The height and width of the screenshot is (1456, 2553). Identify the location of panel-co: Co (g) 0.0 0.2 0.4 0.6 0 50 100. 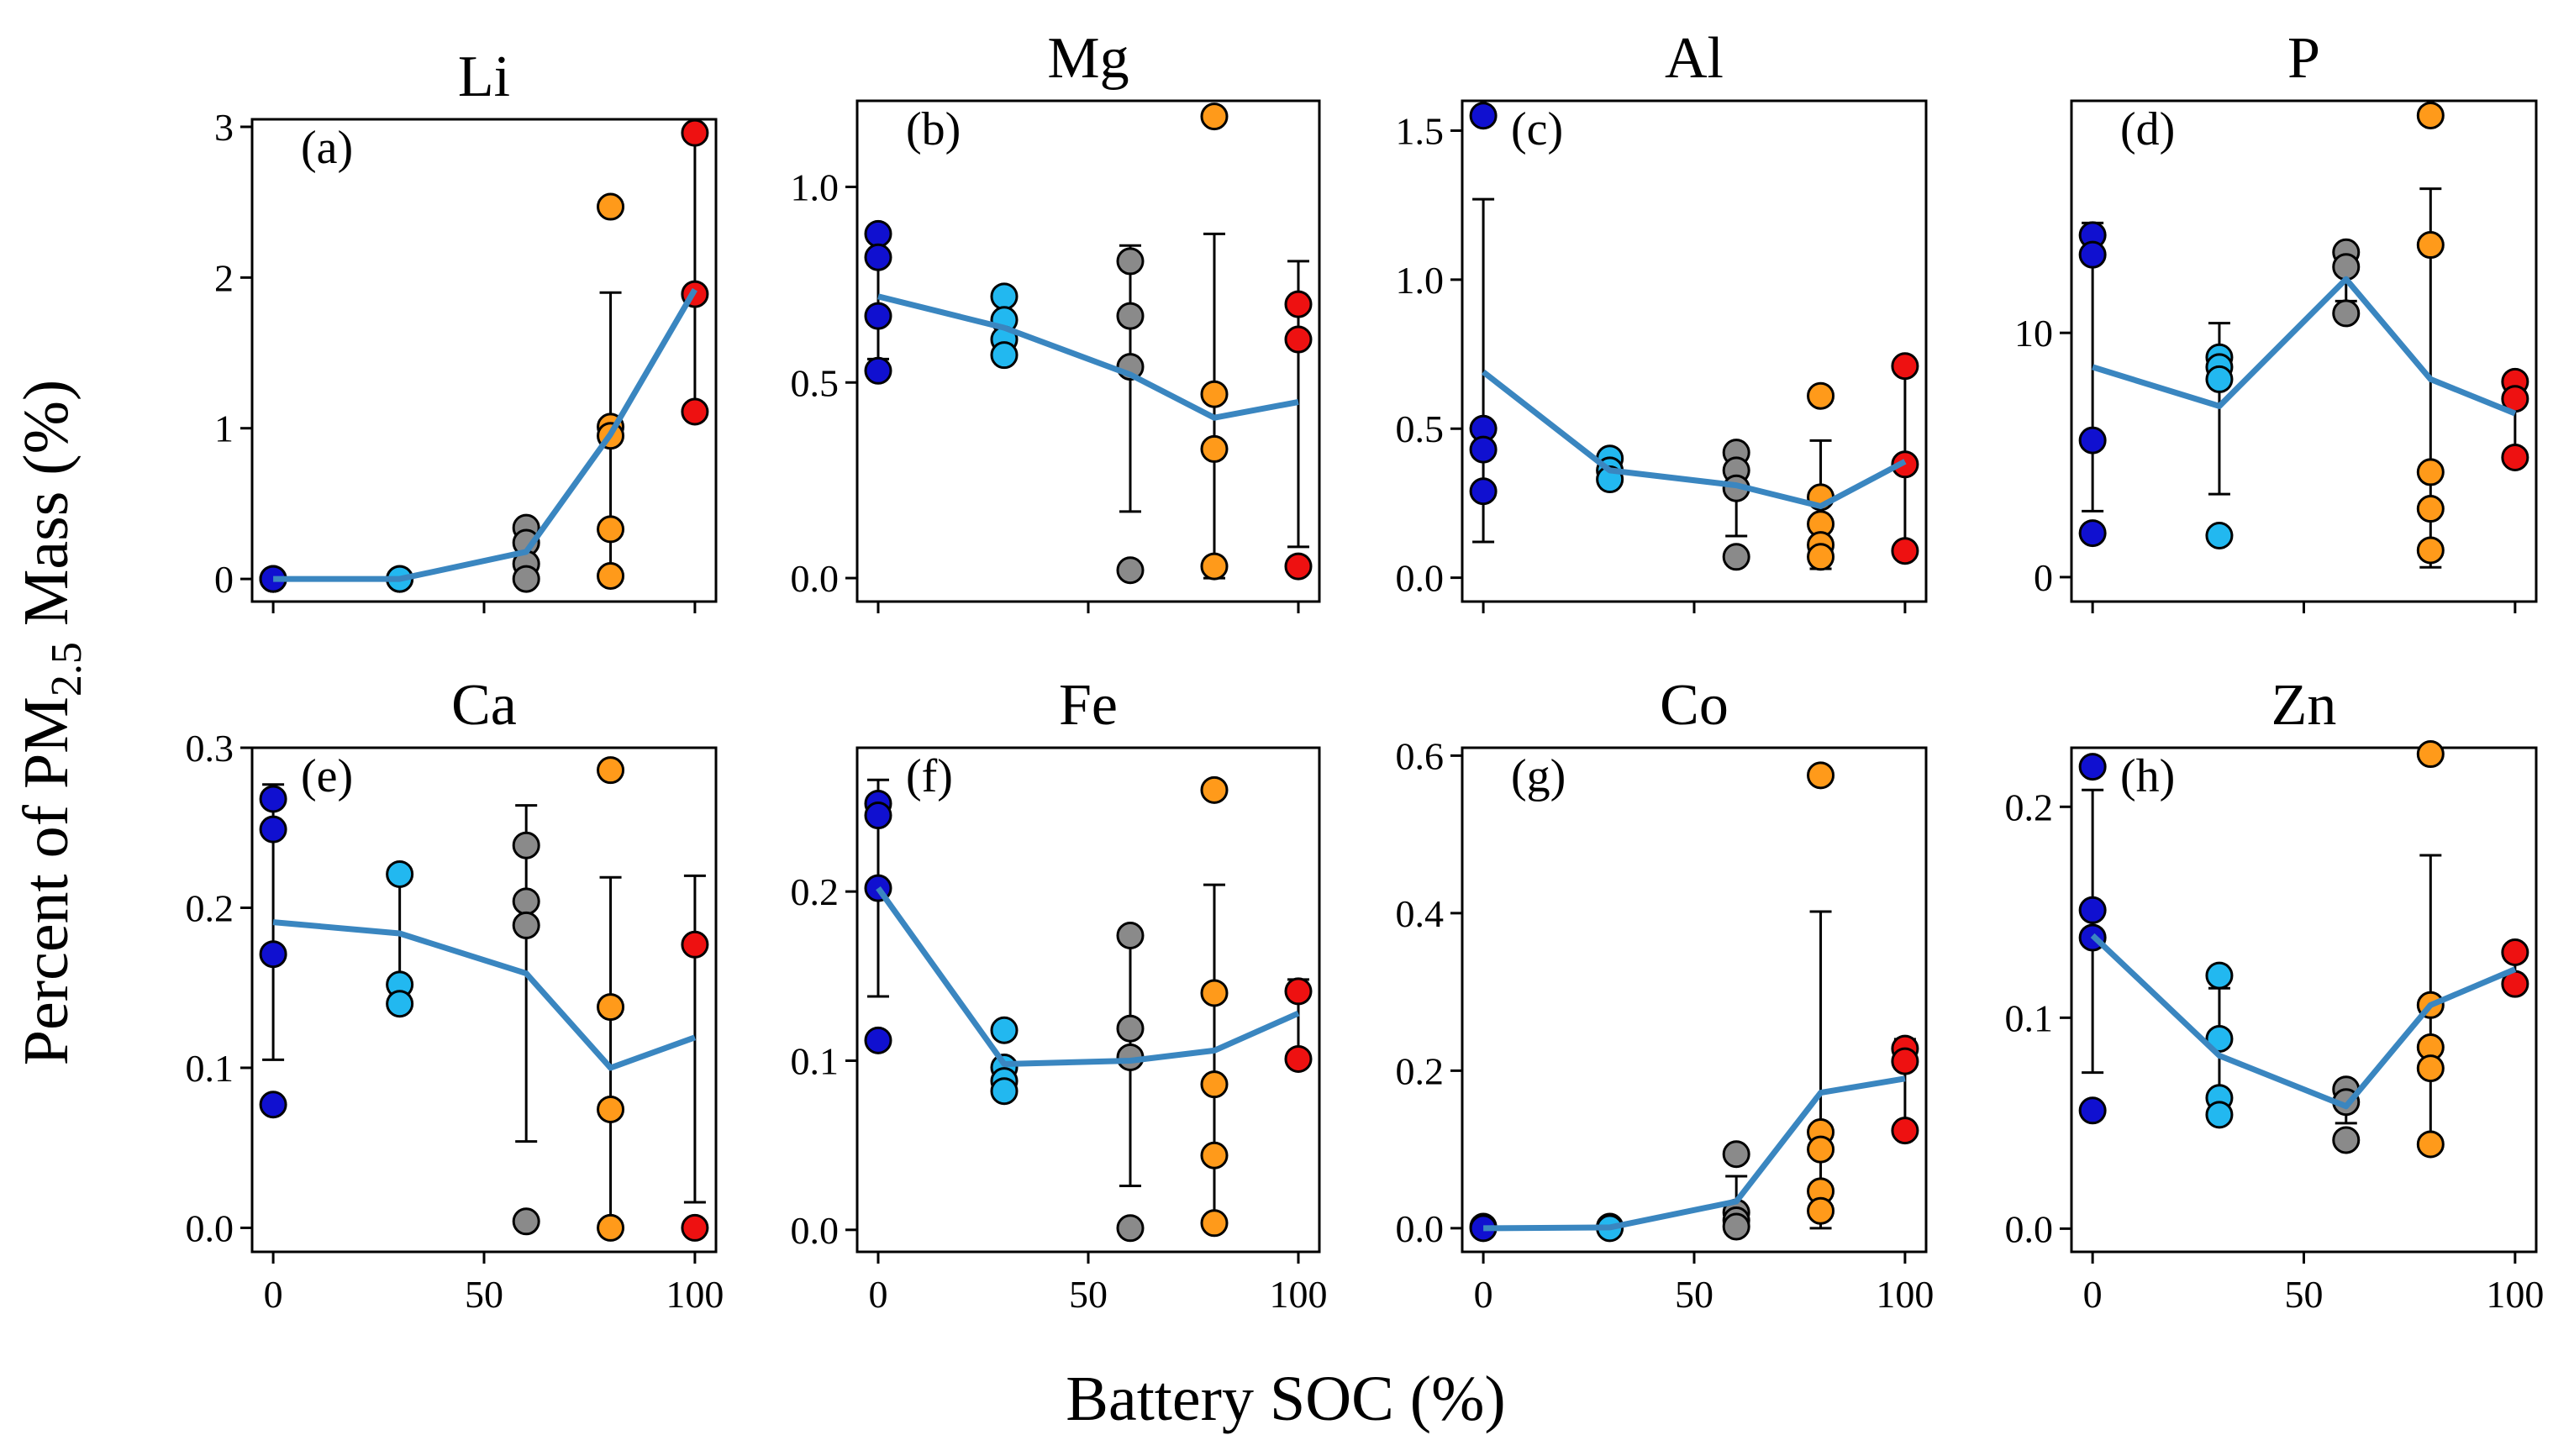
(1665, 995).